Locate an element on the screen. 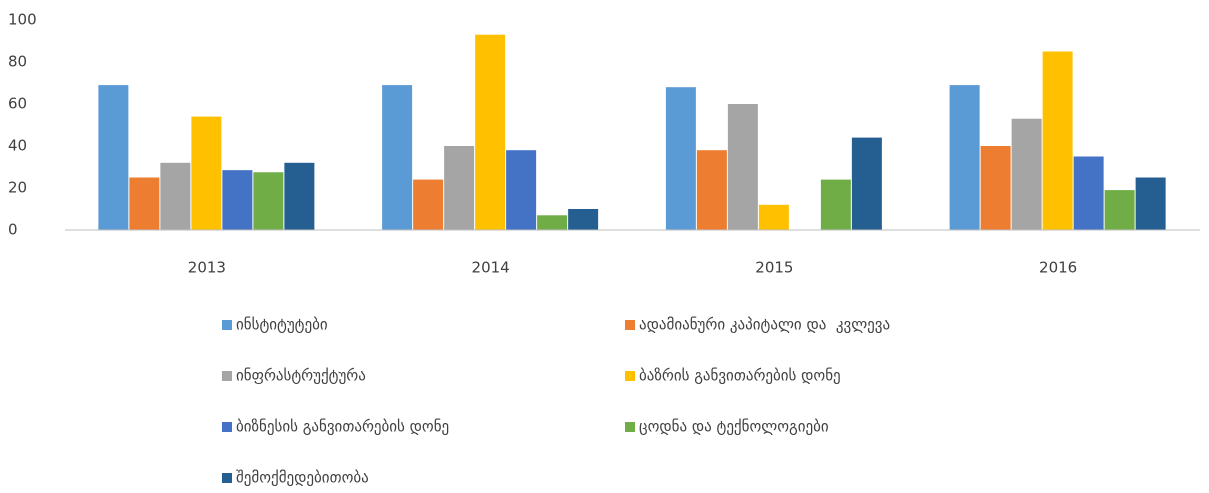 This screenshot has height=493, width=1209. y-tick-label: 100 is located at coordinates (22, 20).